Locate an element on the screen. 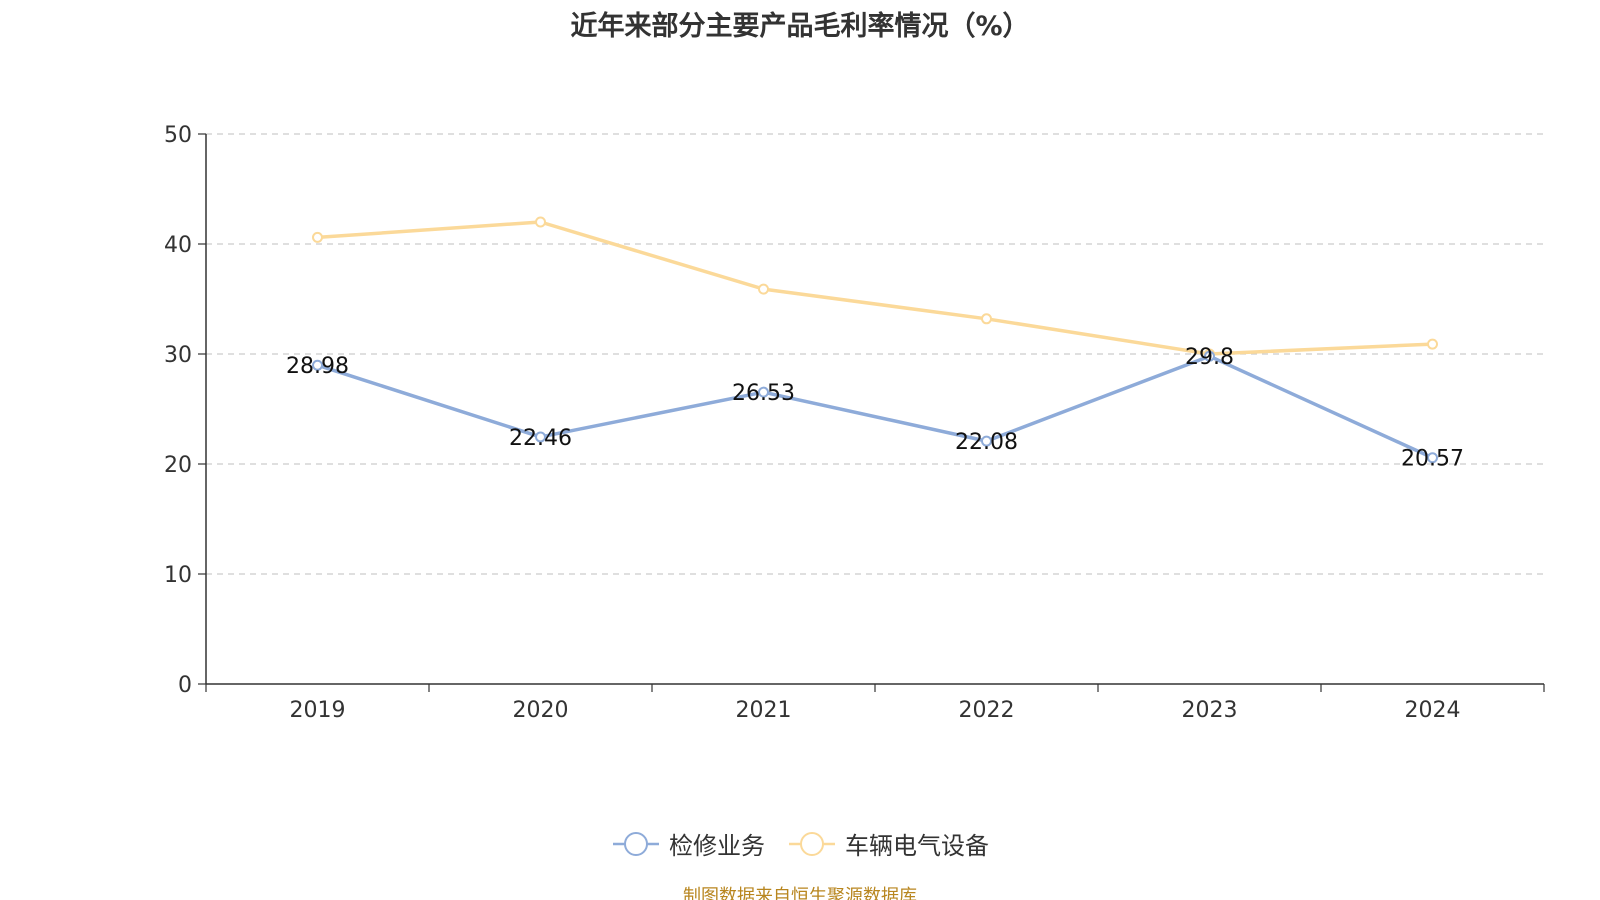  data-point-series-1-2023 is located at coordinates (1209, 356).